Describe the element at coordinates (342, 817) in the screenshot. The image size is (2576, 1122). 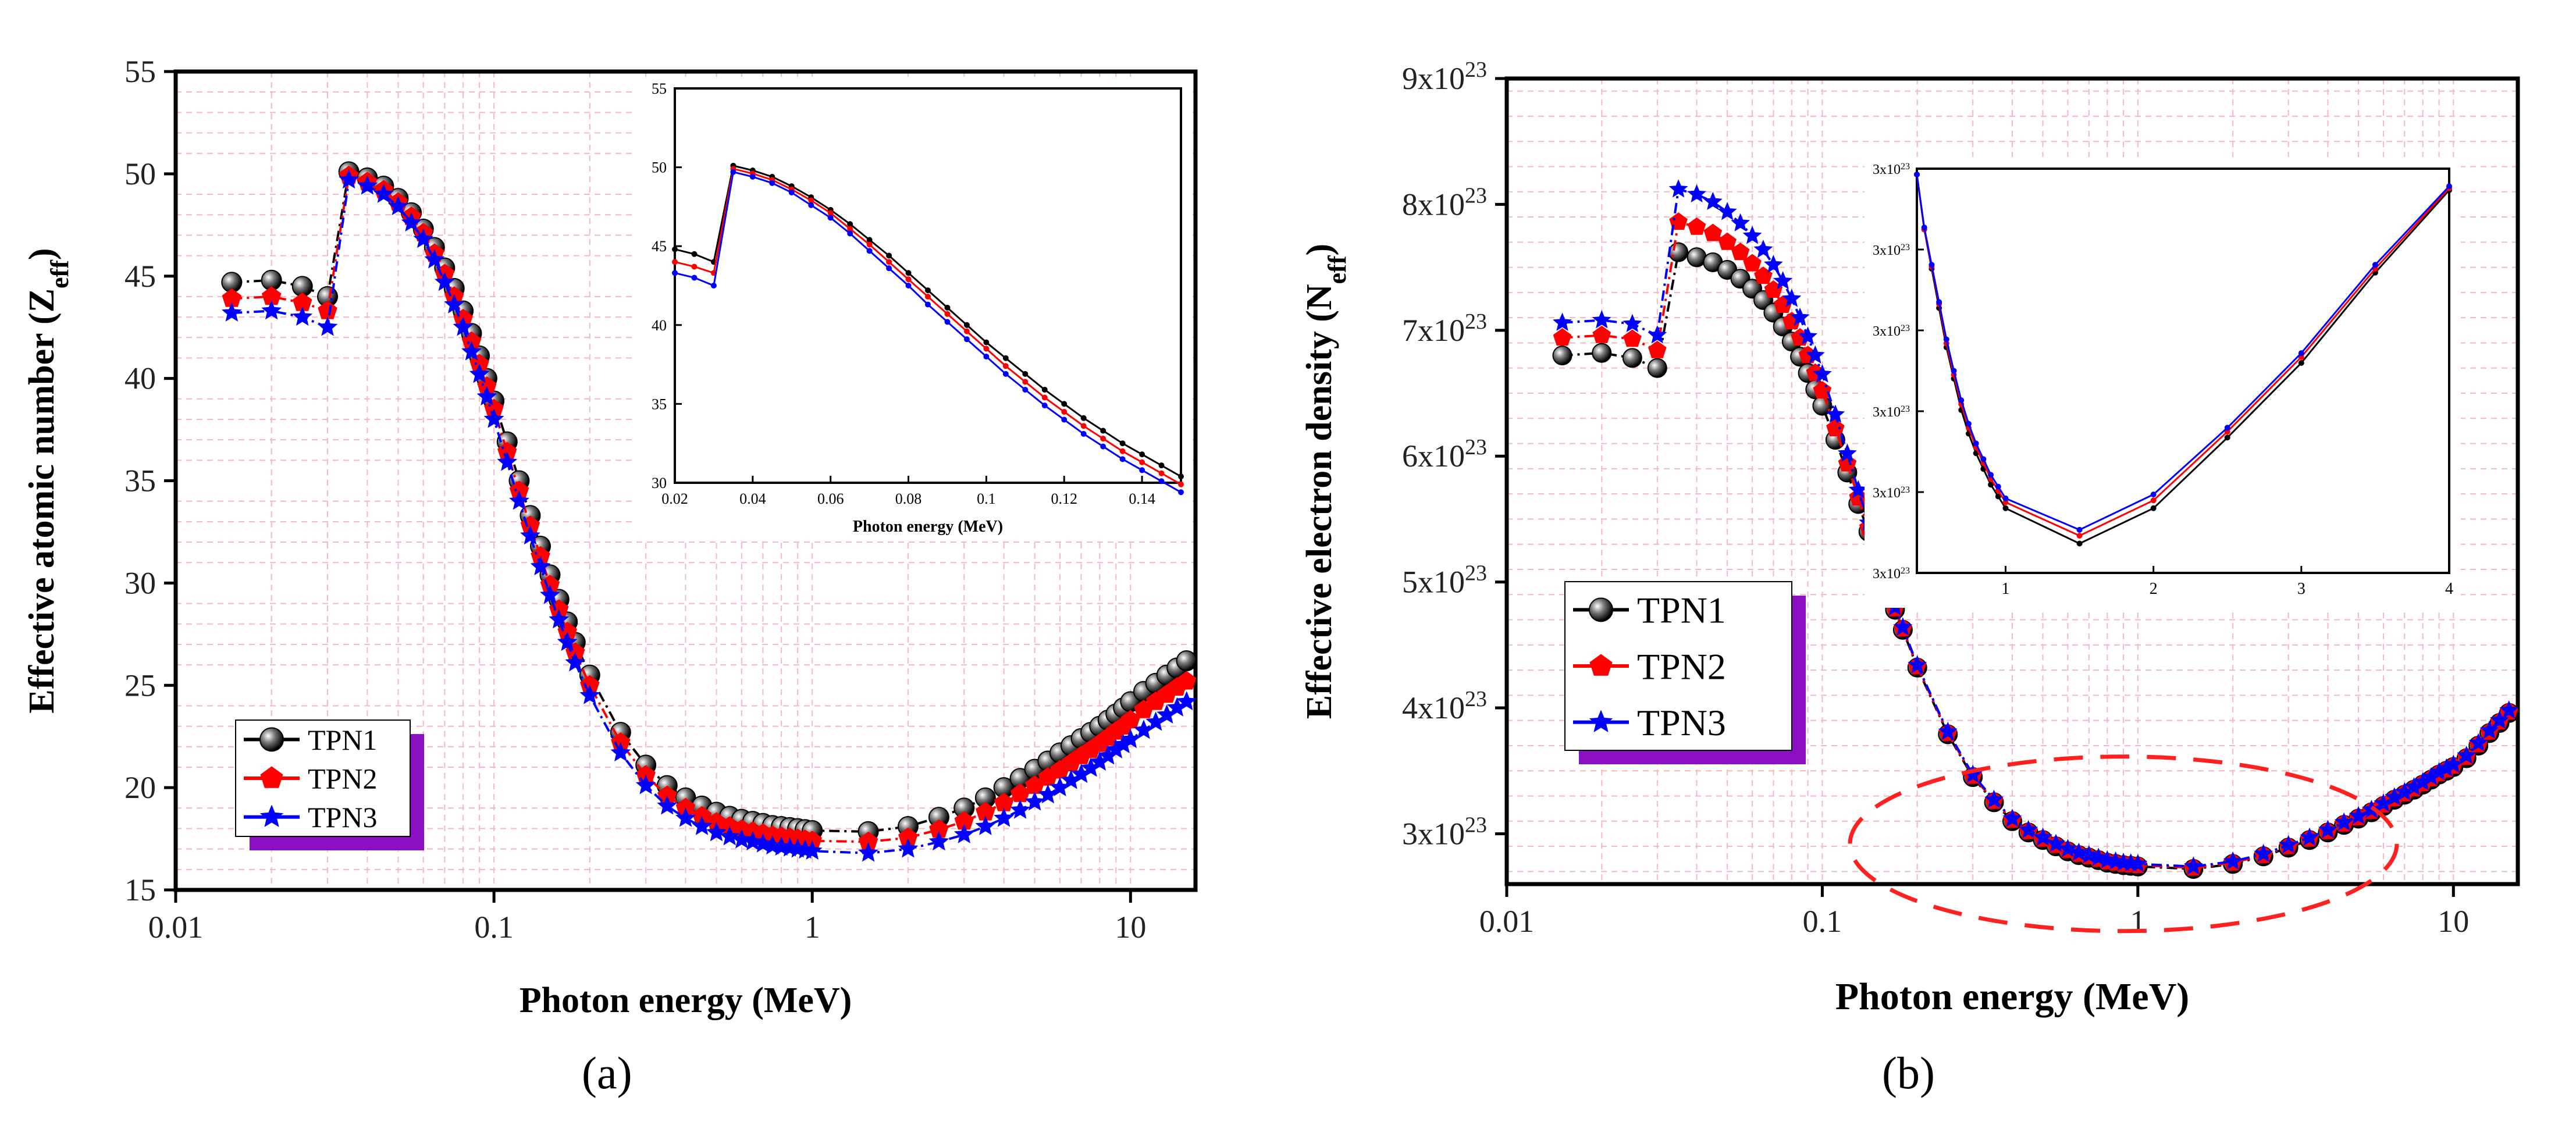
I see `legend-label-TPN3: TPN3` at that location.